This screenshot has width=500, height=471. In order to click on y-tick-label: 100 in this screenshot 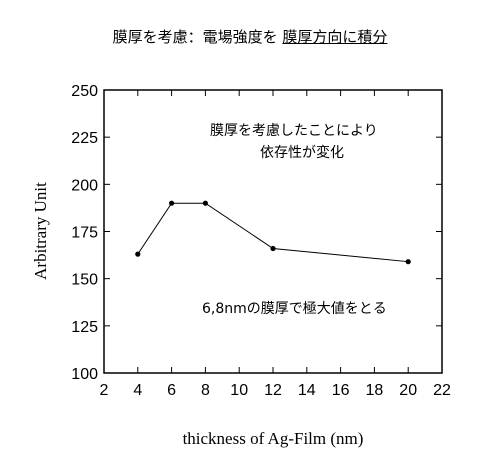, I will do `click(84, 374)`.